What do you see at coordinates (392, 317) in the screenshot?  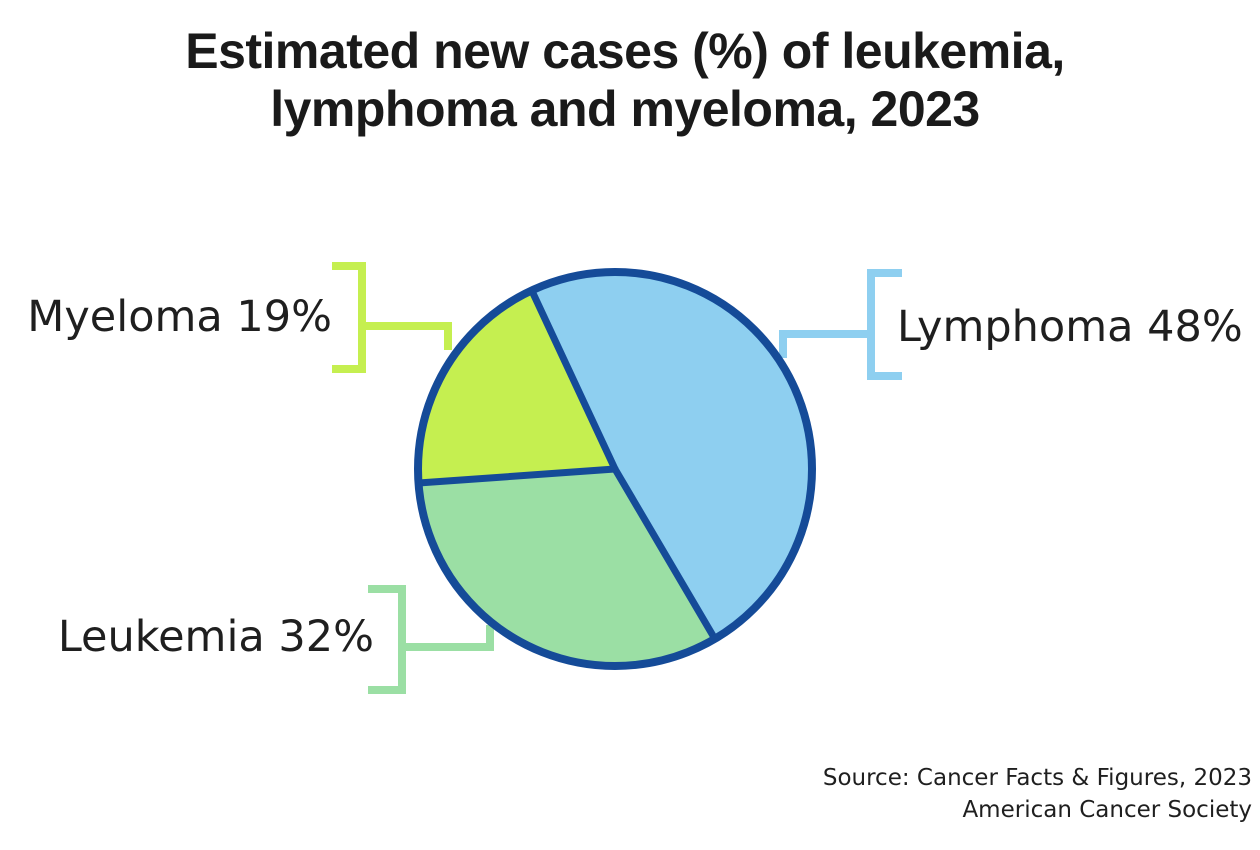 I see `myeloma-connector` at bounding box center [392, 317].